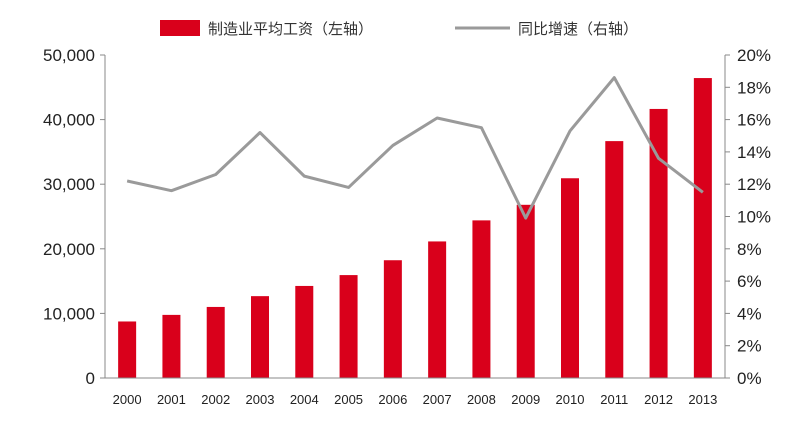 This screenshot has width=800, height=424. I want to click on x-tick-label: 2012, so click(658, 399).